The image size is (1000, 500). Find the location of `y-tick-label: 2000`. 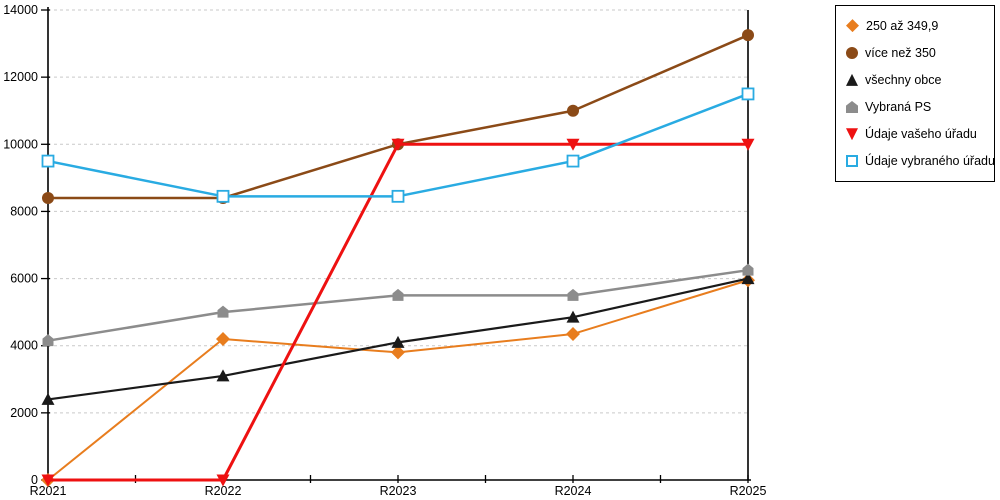

y-tick-label: 2000 is located at coordinates (24, 413).